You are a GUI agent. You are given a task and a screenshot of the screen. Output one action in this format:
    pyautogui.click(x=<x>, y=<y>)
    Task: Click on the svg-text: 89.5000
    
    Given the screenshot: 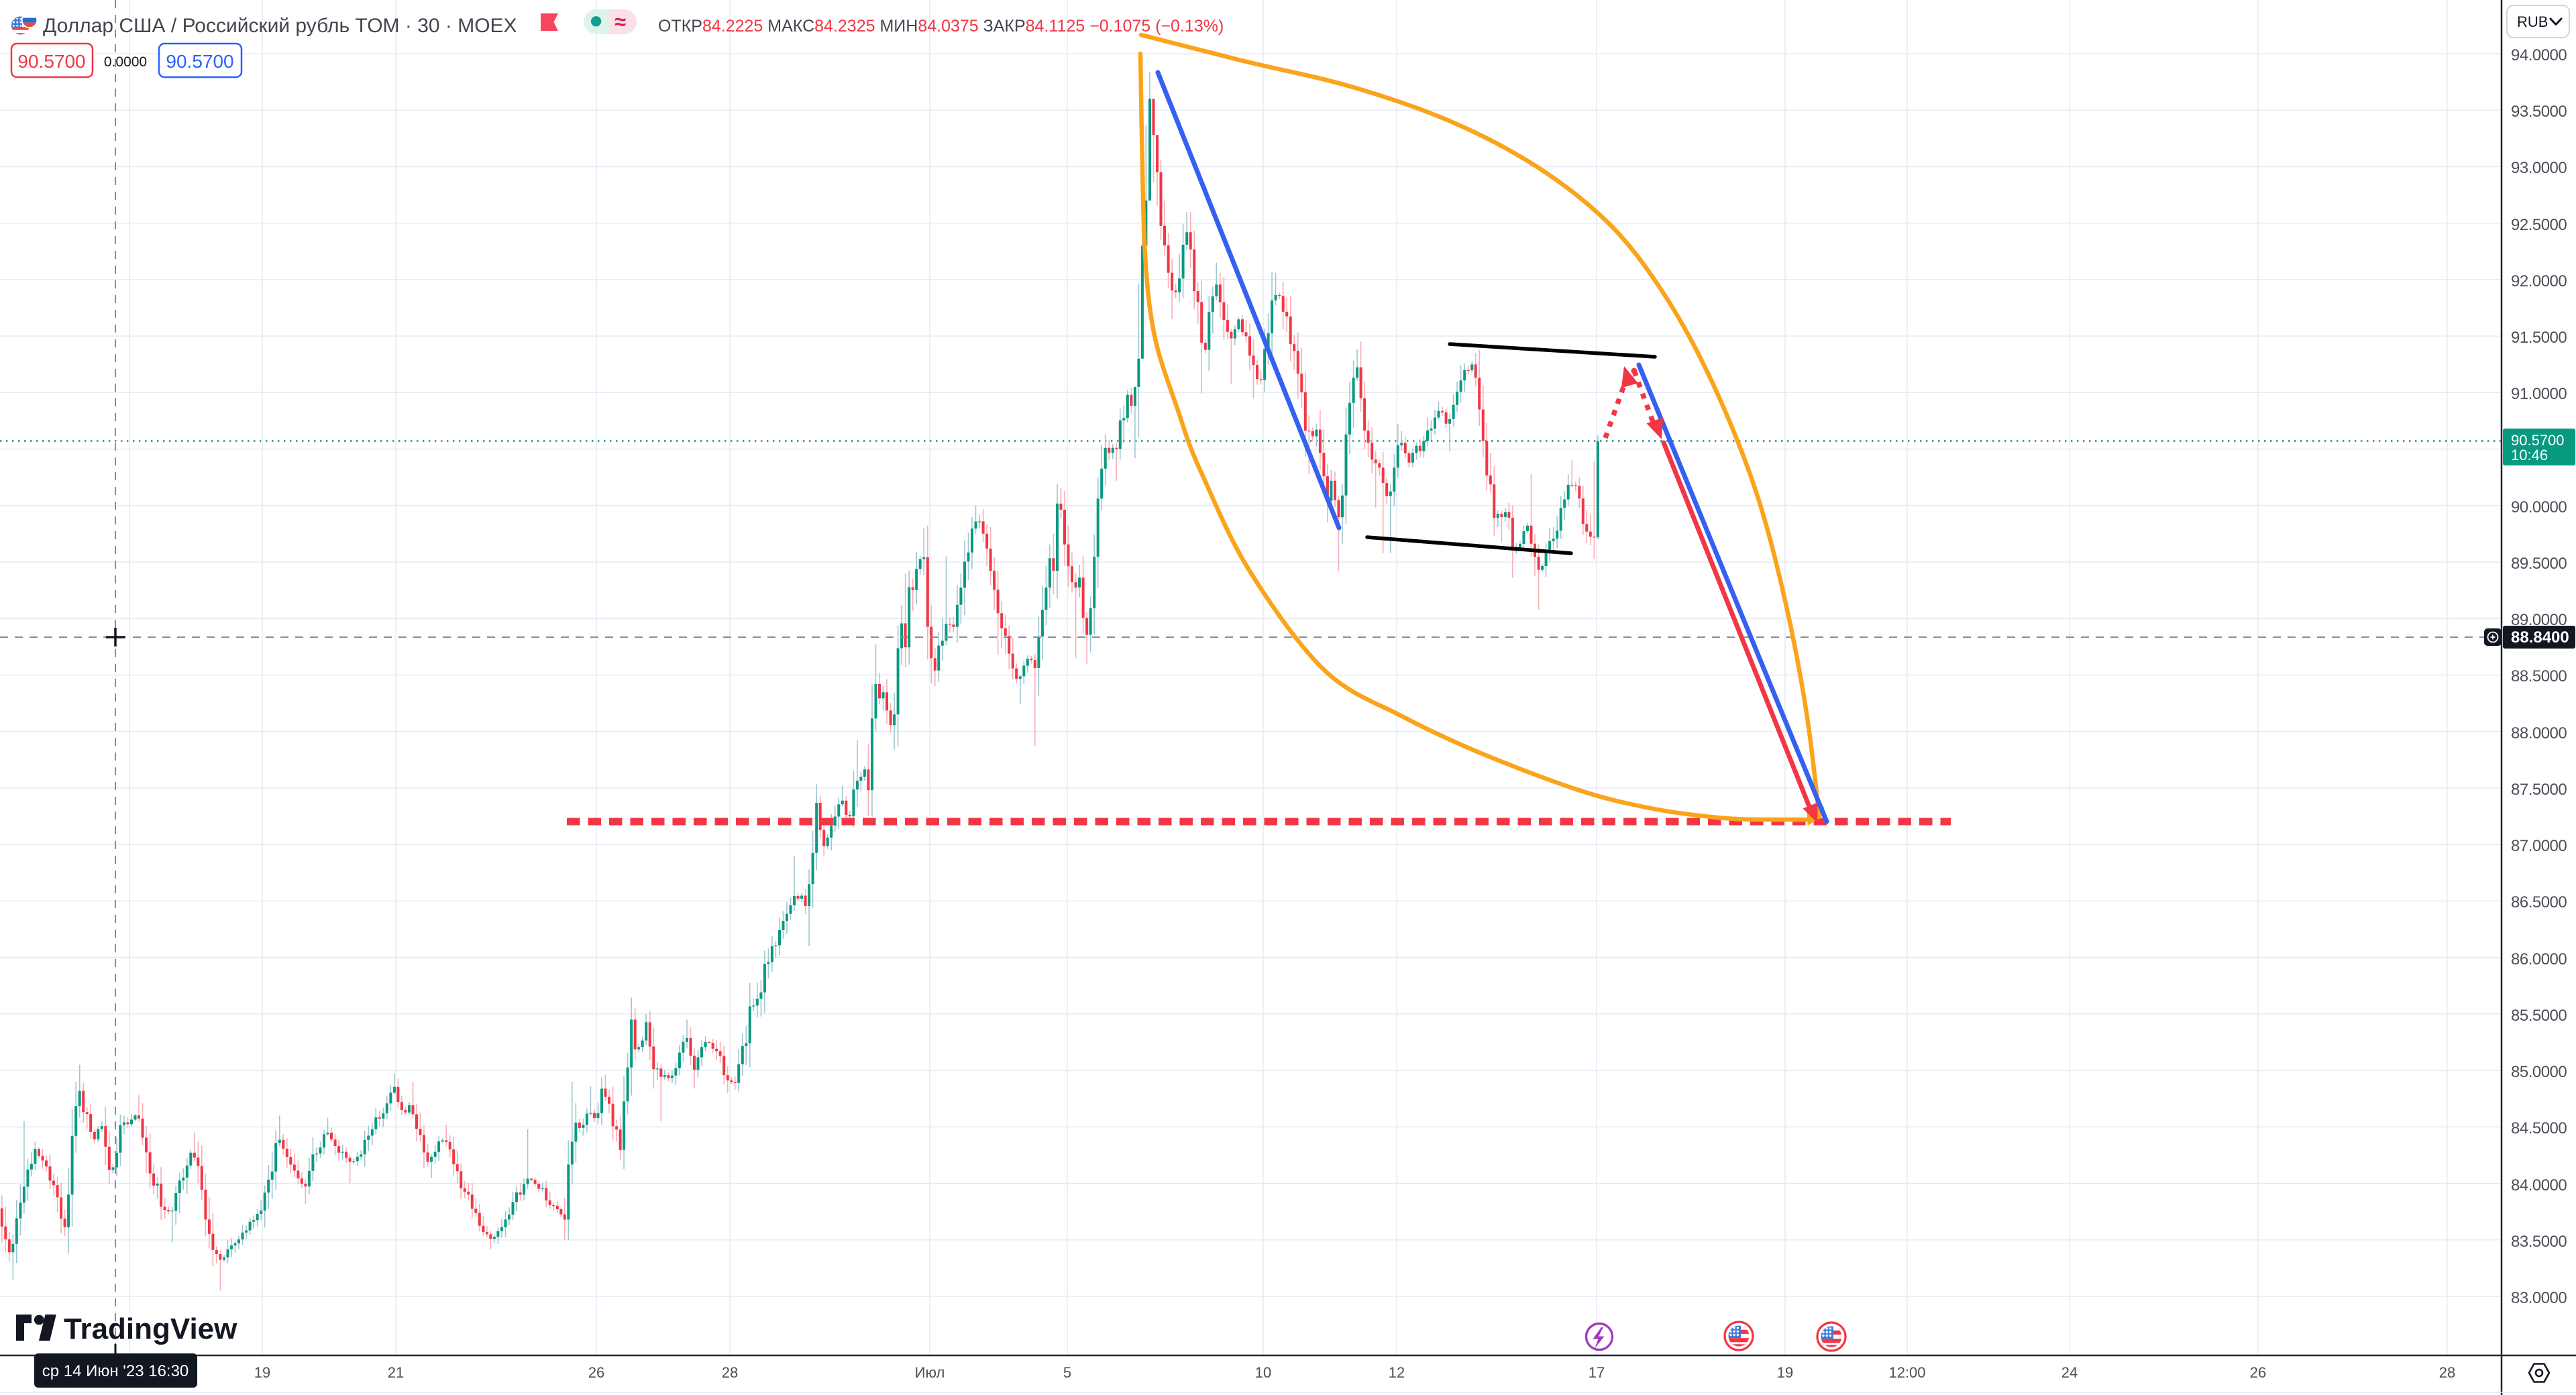 What is the action you would take?
    pyautogui.click(x=2539, y=564)
    